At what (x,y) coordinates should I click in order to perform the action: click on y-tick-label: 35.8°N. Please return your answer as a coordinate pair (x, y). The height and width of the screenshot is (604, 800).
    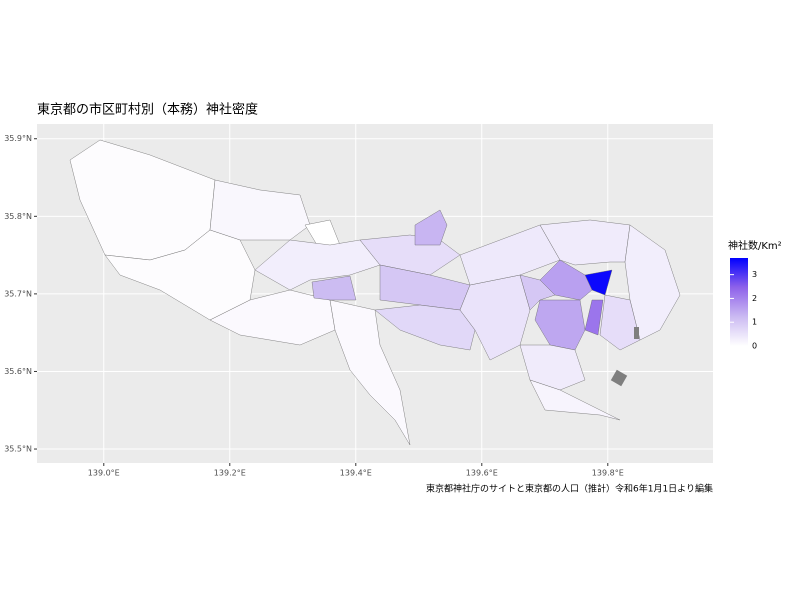
    Looking at the image, I should click on (18, 216).